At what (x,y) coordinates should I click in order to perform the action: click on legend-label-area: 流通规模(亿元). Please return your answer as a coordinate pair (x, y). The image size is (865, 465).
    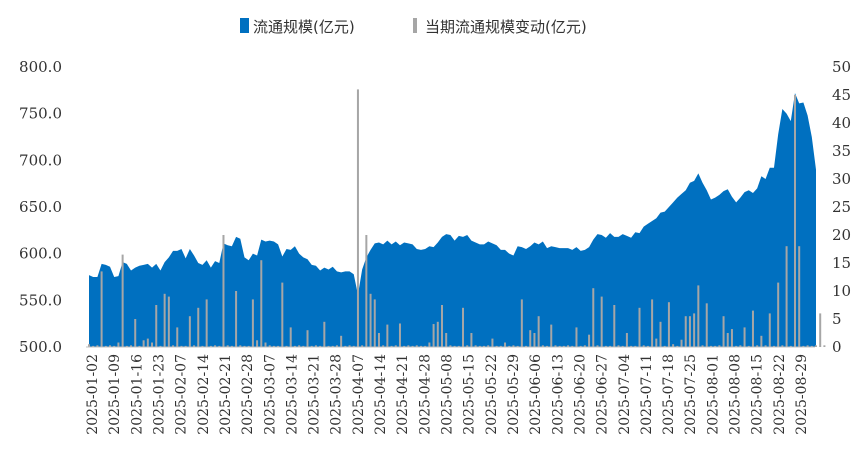
    Looking at the image, I should click on (304, 27).